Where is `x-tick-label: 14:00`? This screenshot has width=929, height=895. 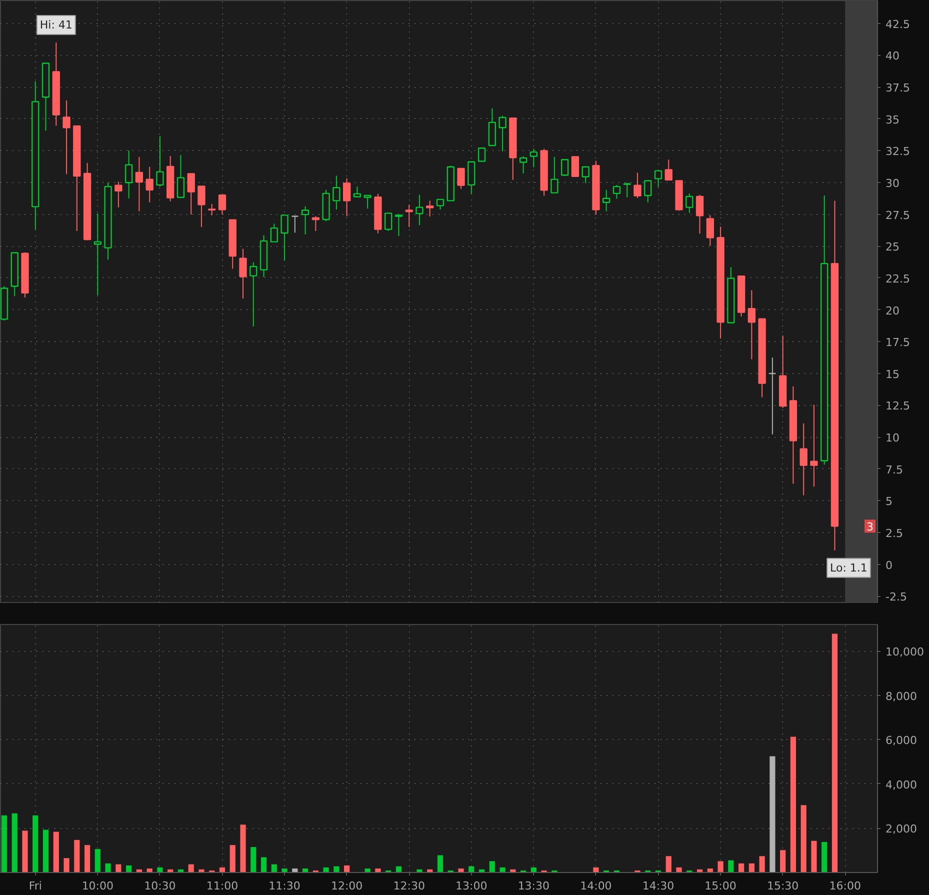
x-tick-label: 14:00 is located at coordinates (596, 886).